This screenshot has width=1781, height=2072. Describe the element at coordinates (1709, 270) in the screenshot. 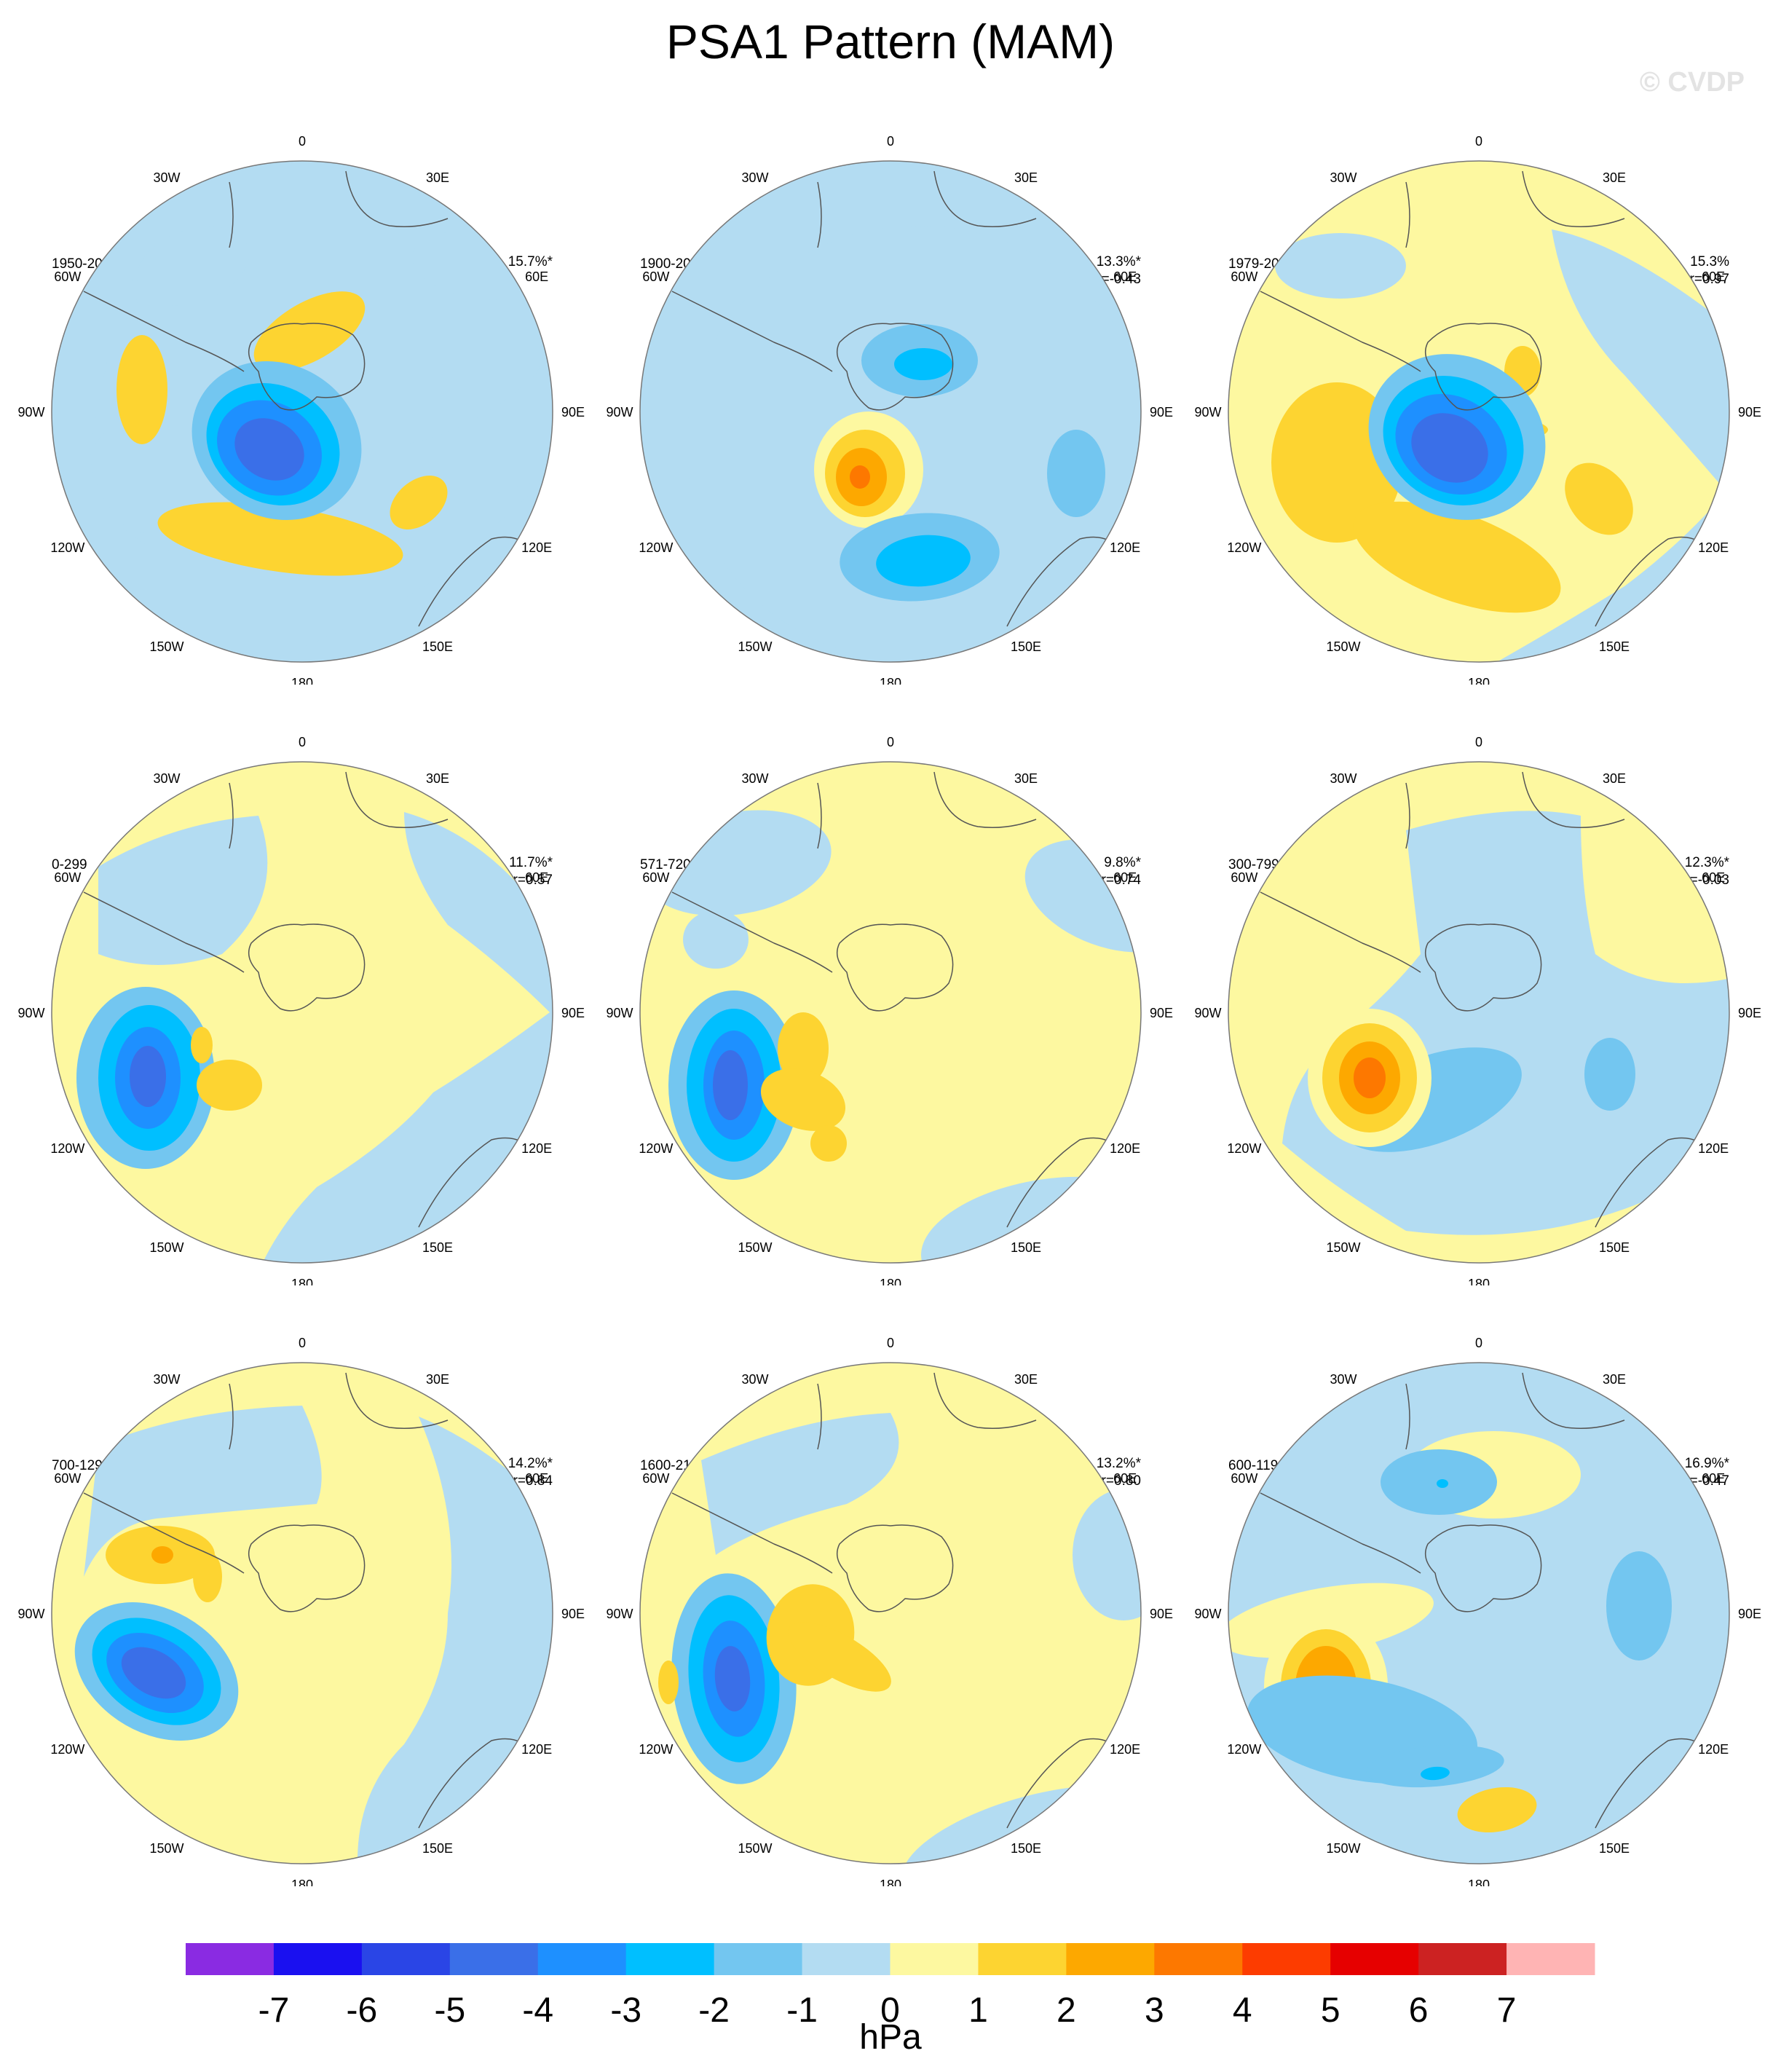

I see `panel-stats: 15.3% r=0.97` at that location.